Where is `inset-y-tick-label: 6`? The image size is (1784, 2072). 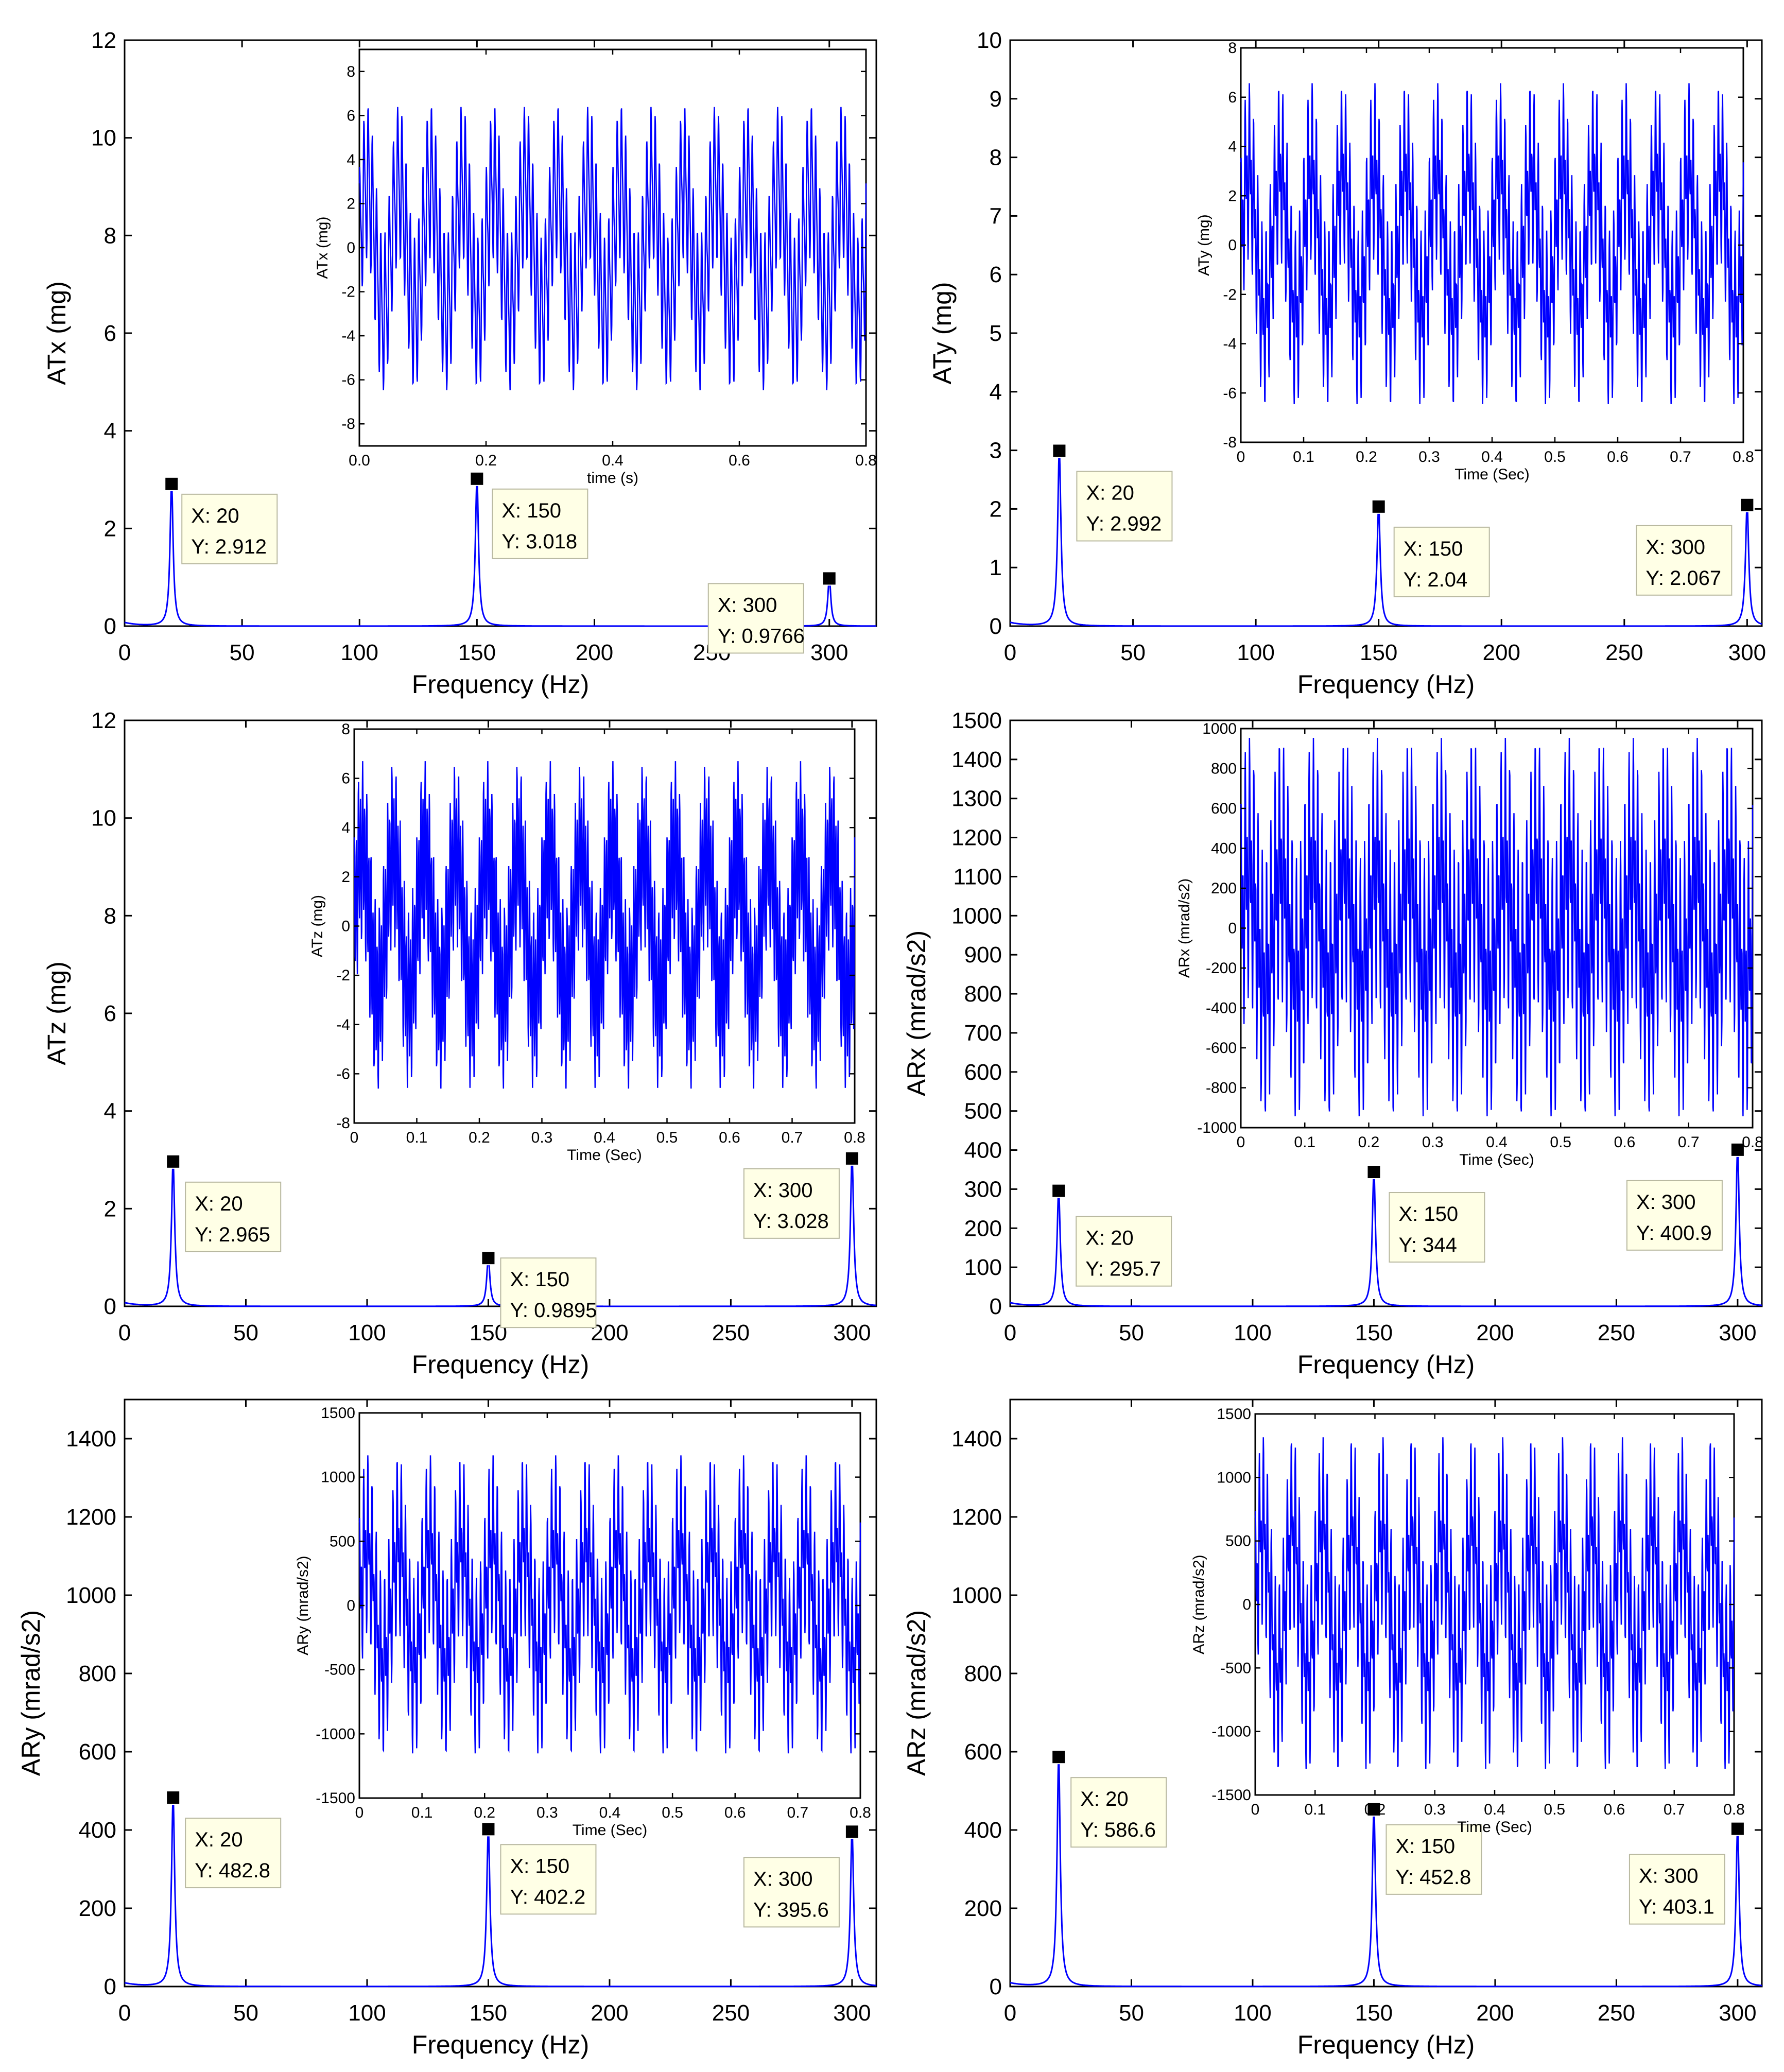
inset-y-tick-label: 6 is located at coordinates (1232, 97).